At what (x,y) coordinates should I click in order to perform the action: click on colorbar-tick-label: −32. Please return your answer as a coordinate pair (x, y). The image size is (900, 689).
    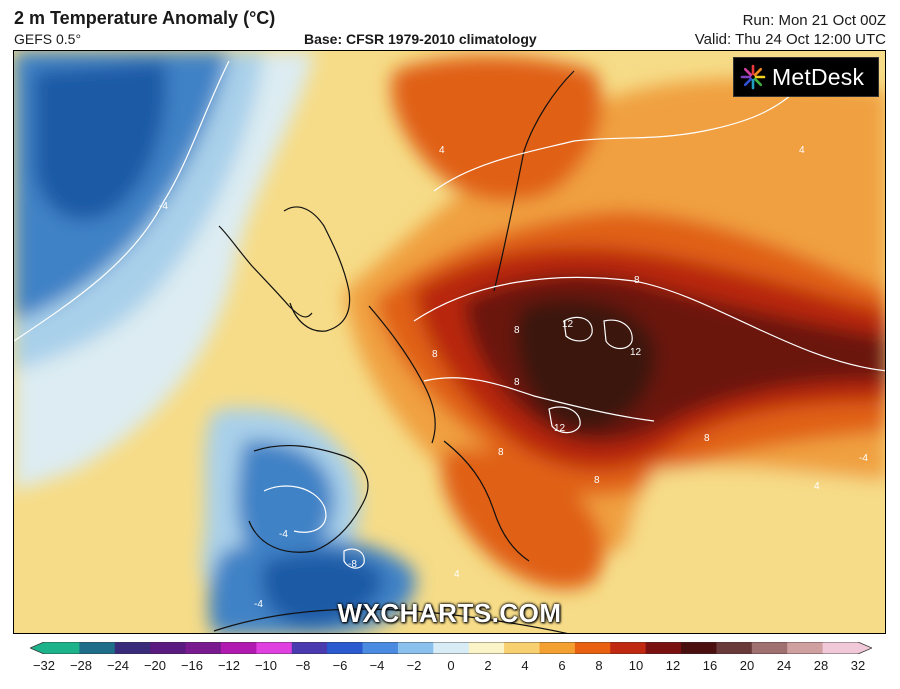
    Looking at the image, I should click on (44, 665).